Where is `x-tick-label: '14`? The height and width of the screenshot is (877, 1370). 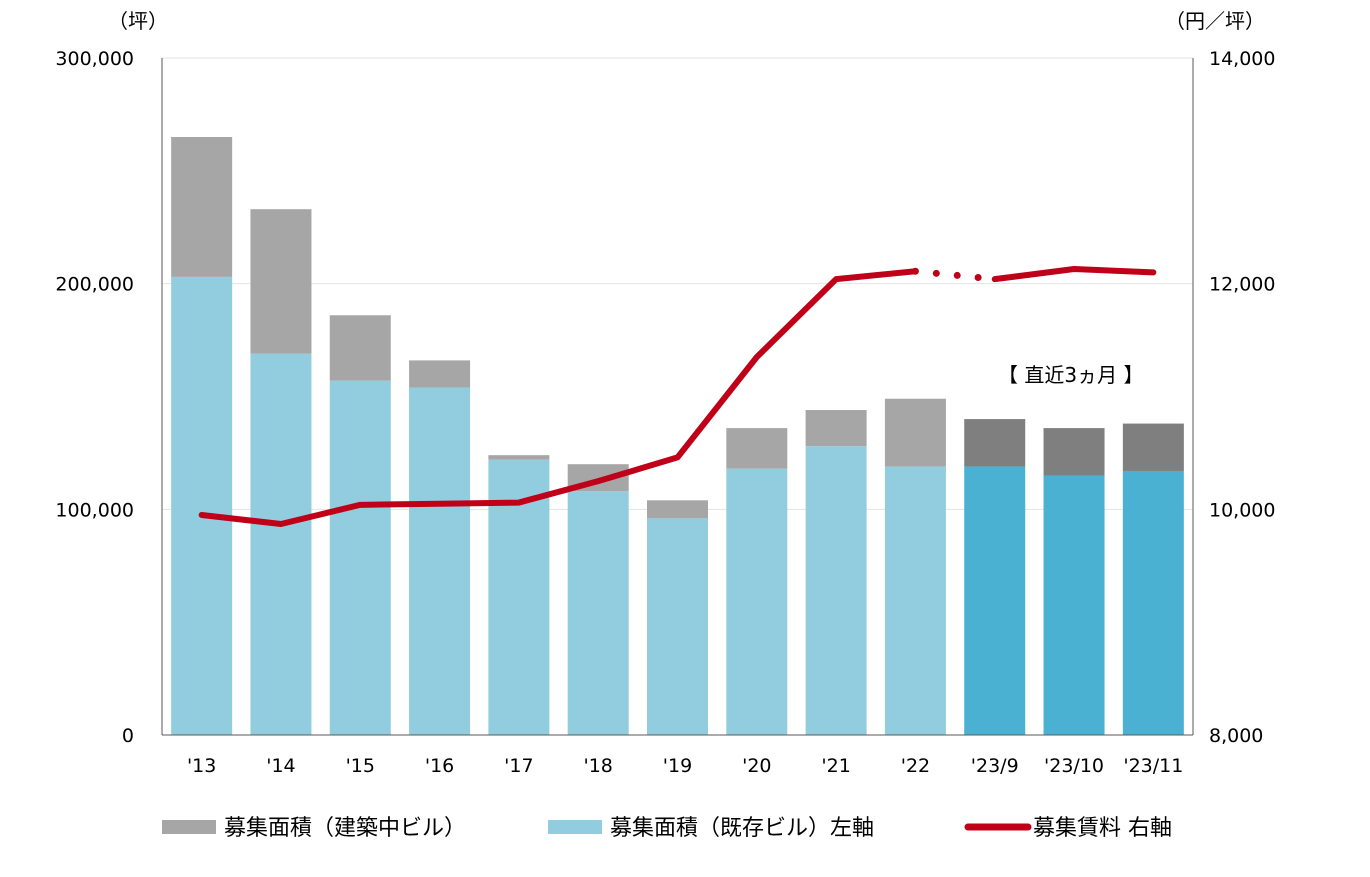
x-tick-label: '14 is located at coordinates (280, 766).